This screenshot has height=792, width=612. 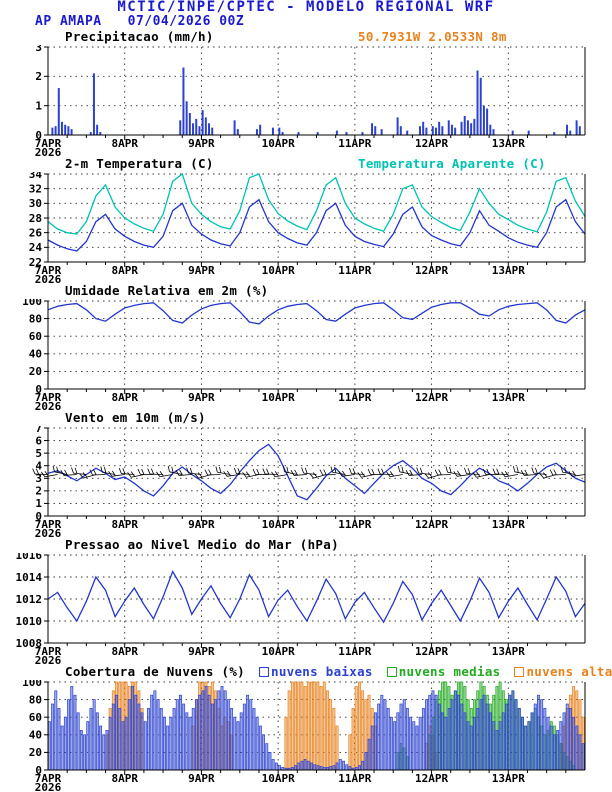 I want to click on legend-label-mid-clouds: nuvens medias, so click(x=449, y=671).